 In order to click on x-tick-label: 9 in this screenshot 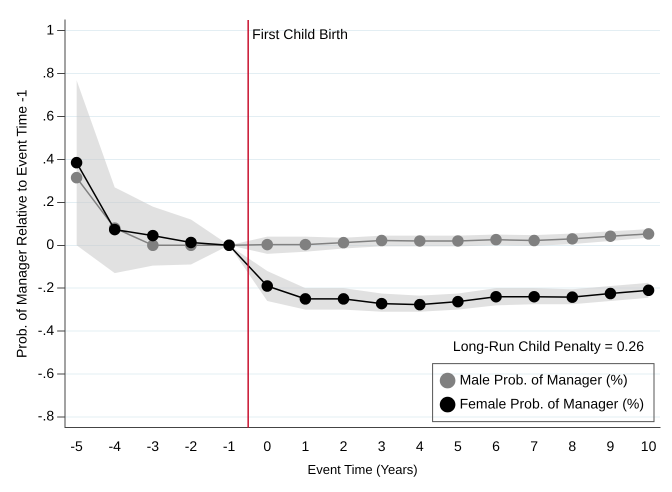, I will do `click(610, 446)`.